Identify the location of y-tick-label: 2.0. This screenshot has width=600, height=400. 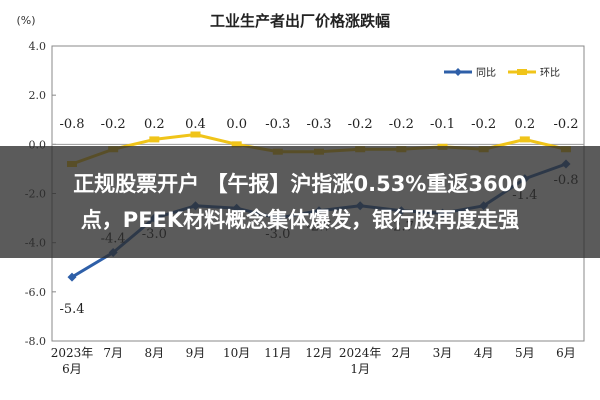
(38, 95).